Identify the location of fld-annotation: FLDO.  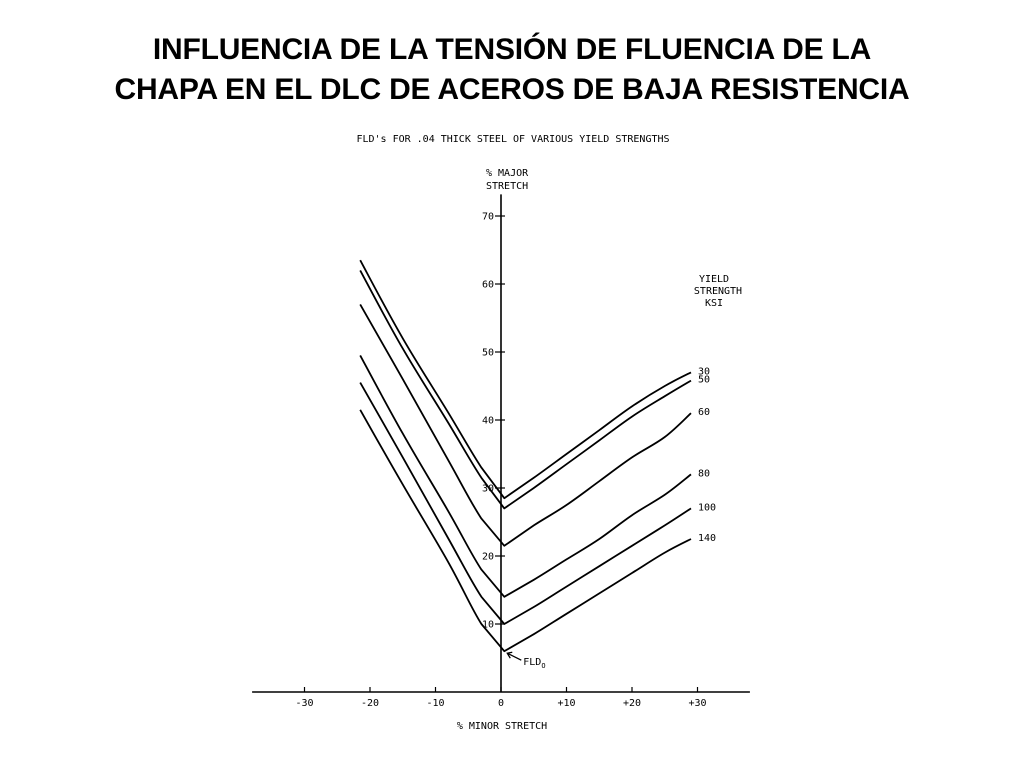
(526, 660).